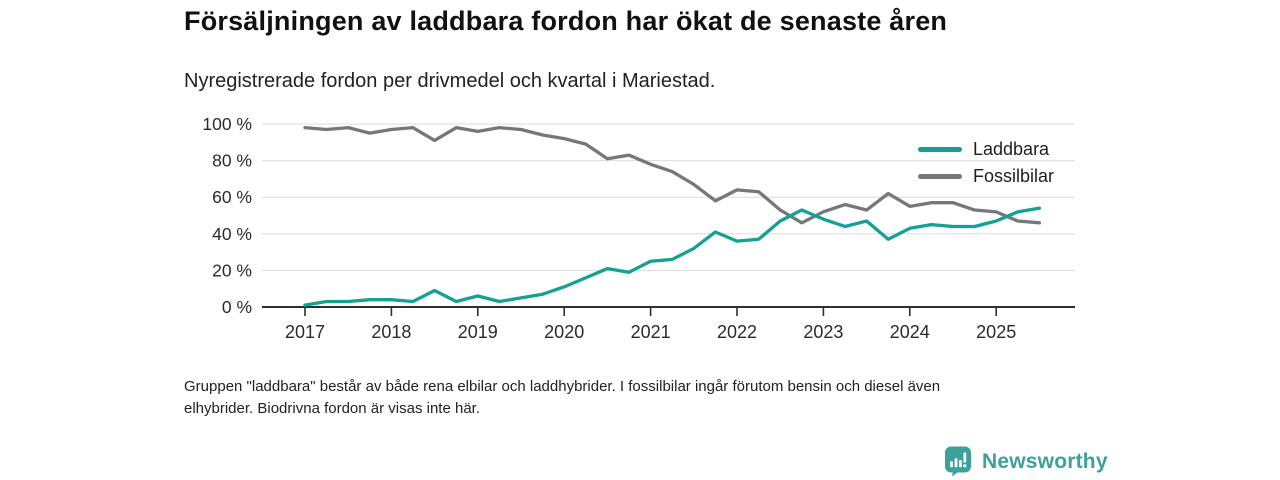 This screenshot has width=1280, height=480. What do you see at coordinates (958, 461) in the screenshot?
I see `bar-chart-speech-bubble-icon` at bounding box center [958, 461].